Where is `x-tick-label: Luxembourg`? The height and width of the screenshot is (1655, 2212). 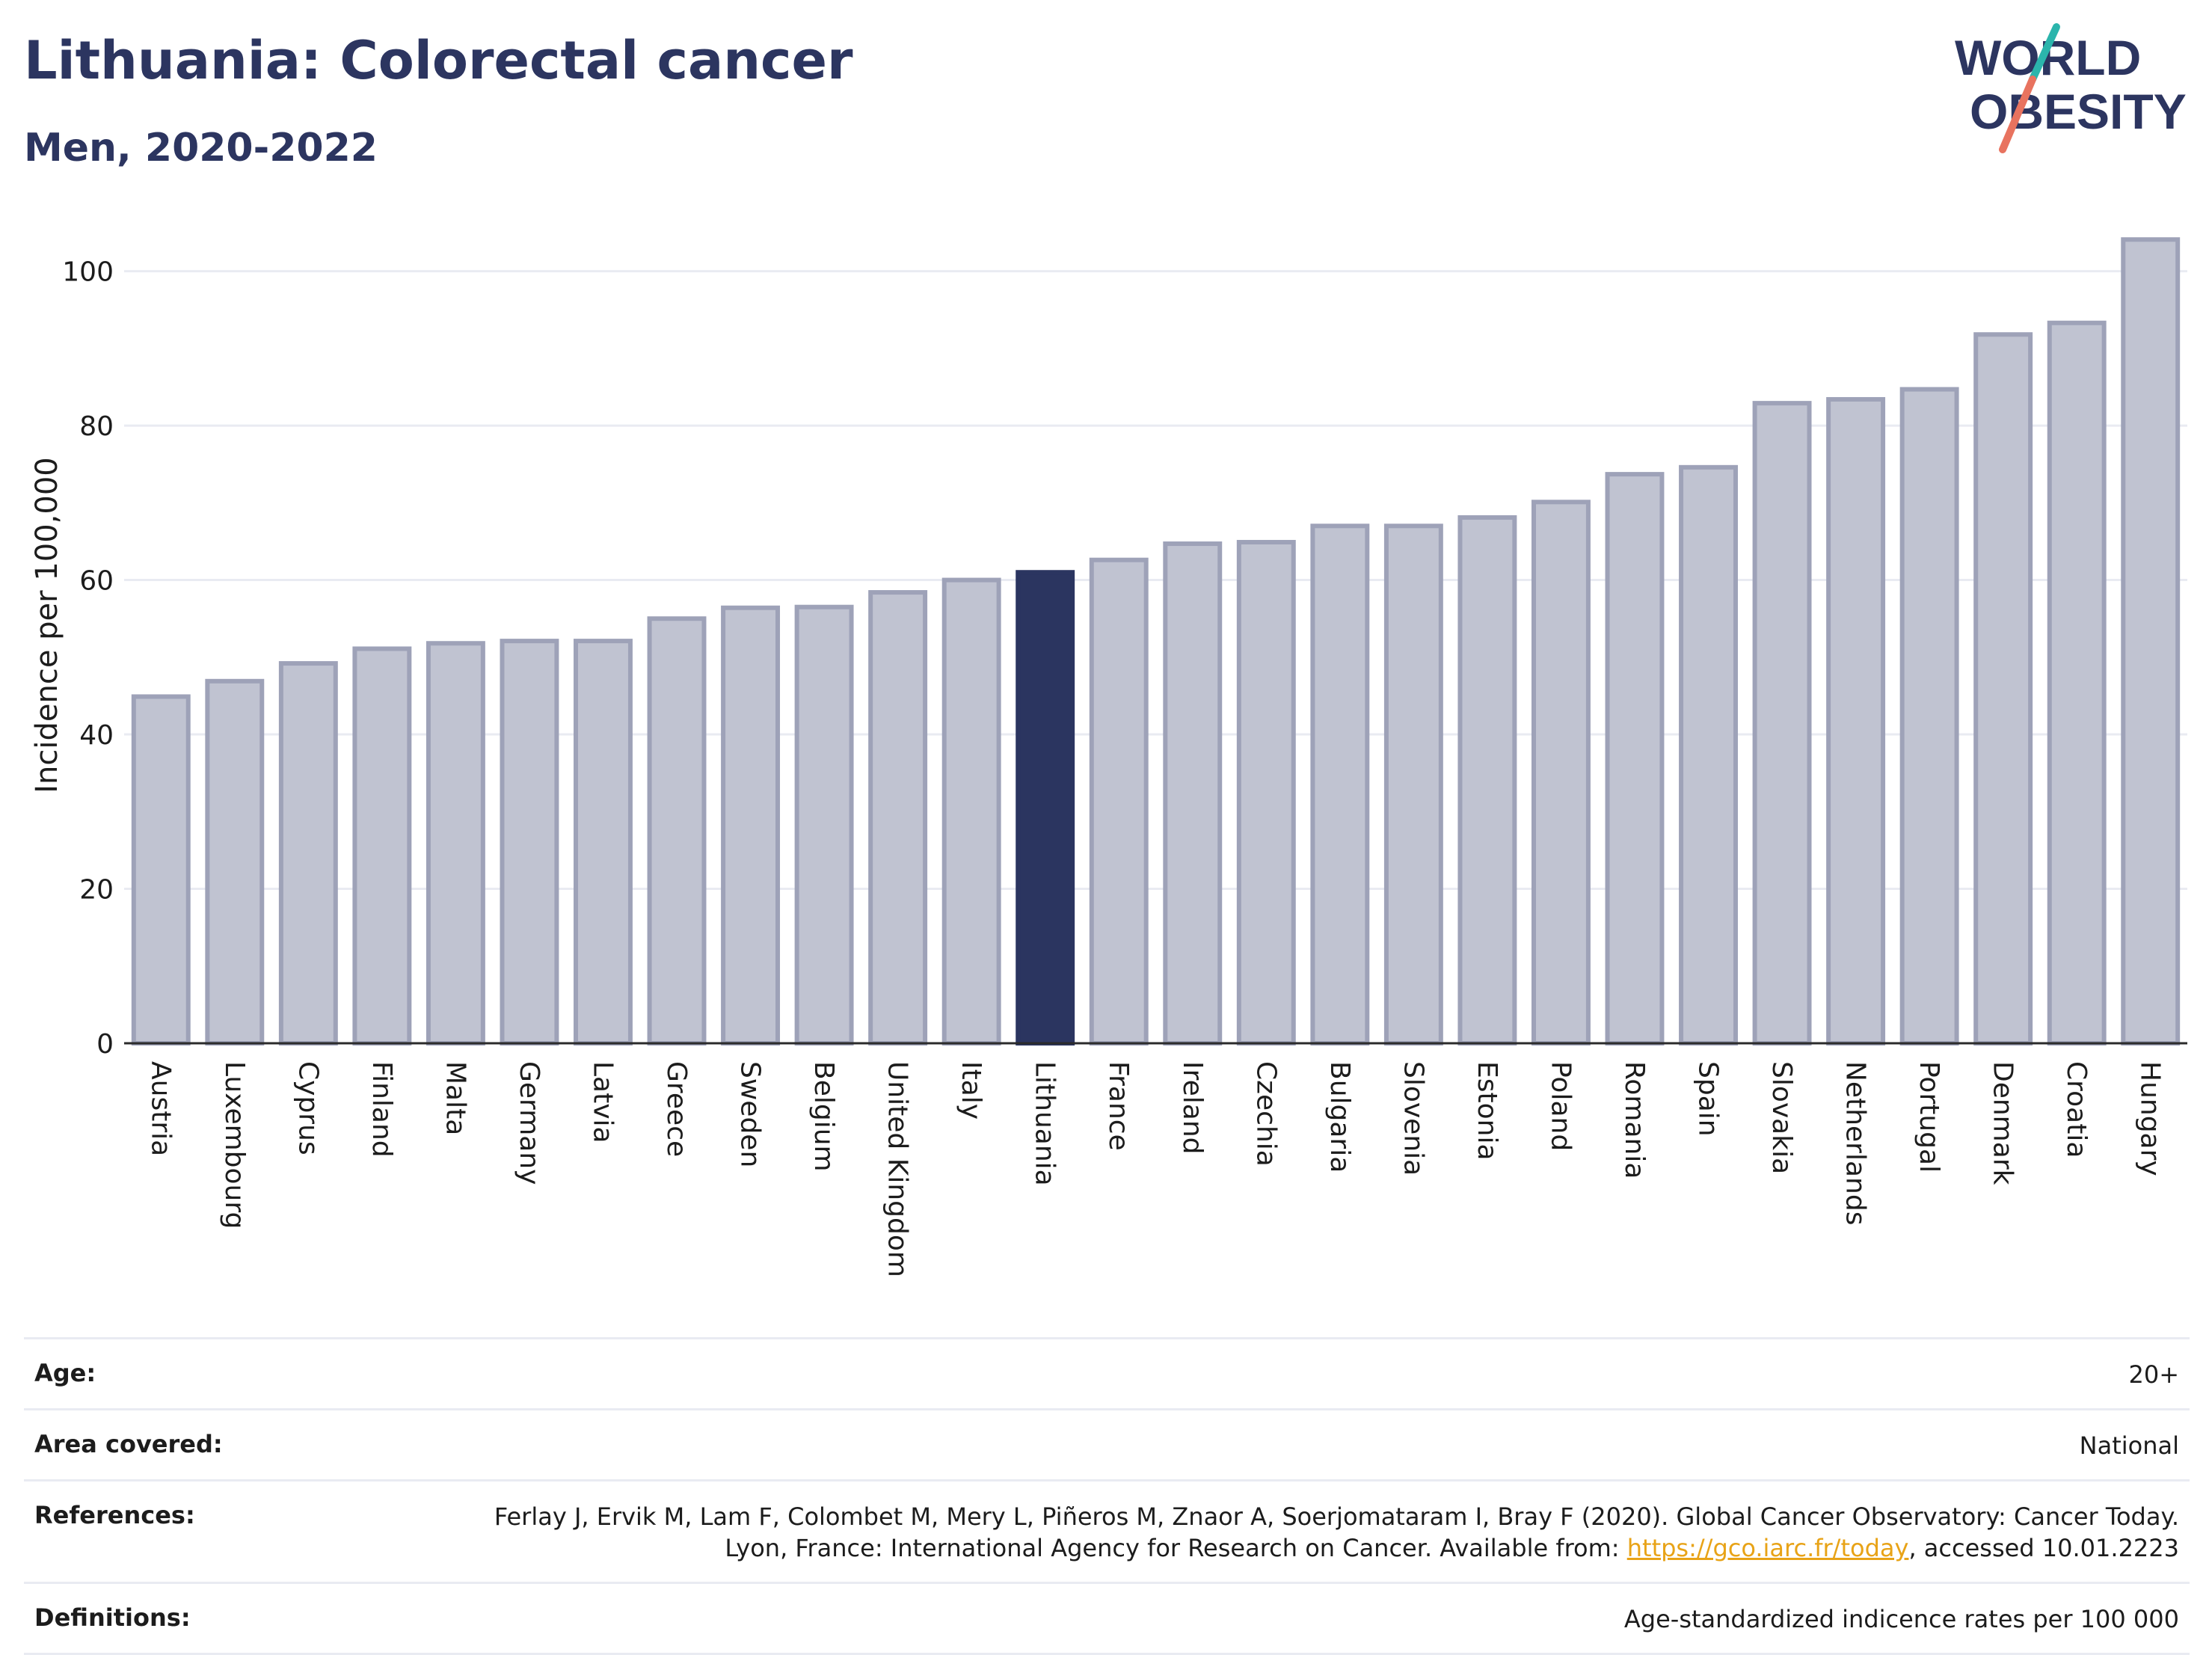
x-tick-label: Luxembourg is located at coordinates (234, 1145).